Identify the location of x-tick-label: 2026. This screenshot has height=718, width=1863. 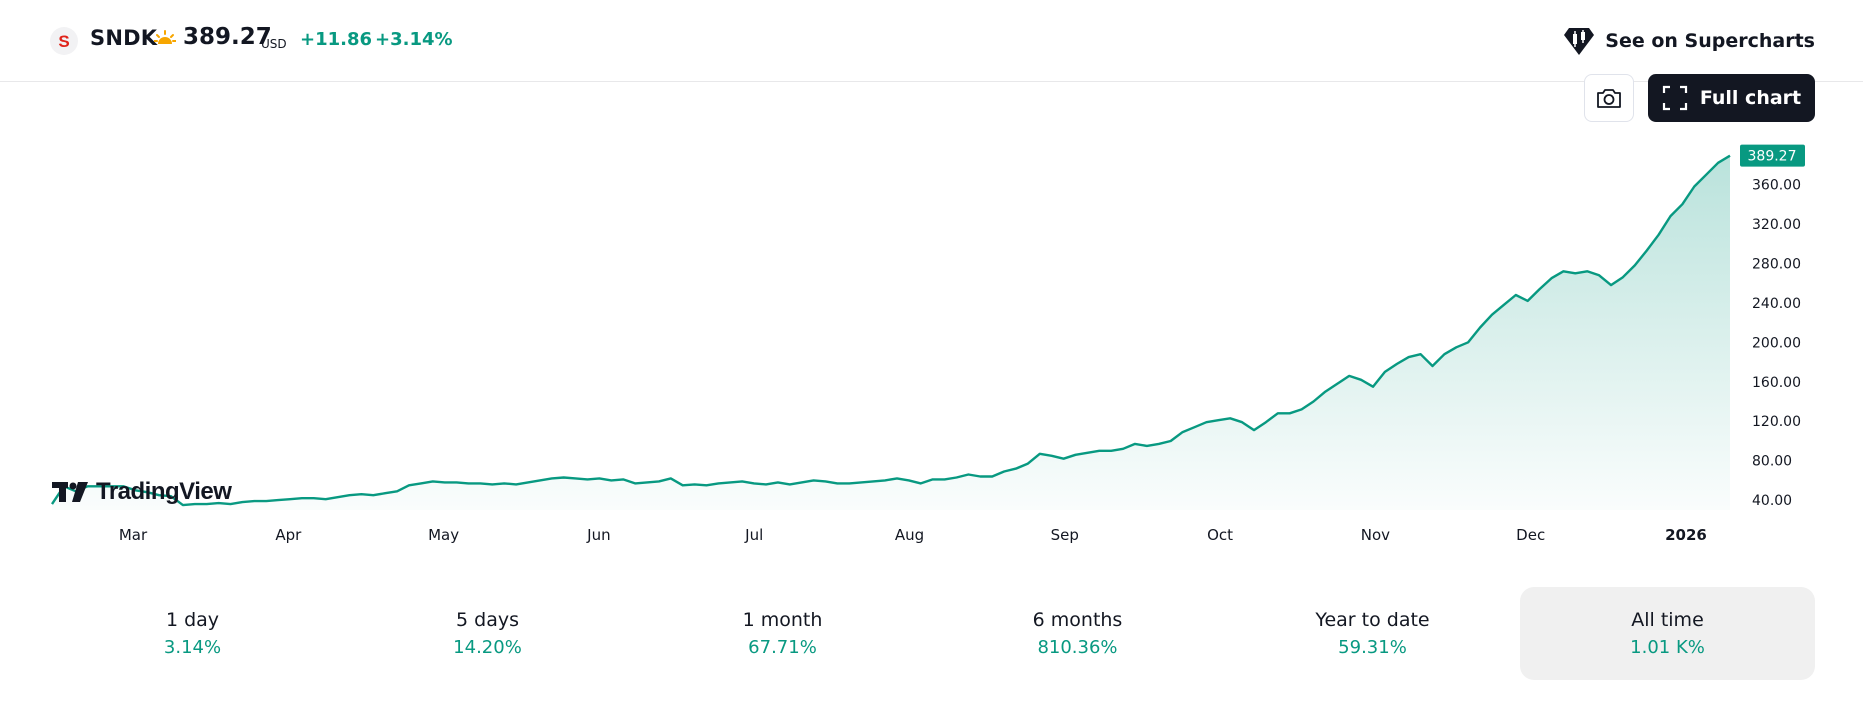
(1686, 535).